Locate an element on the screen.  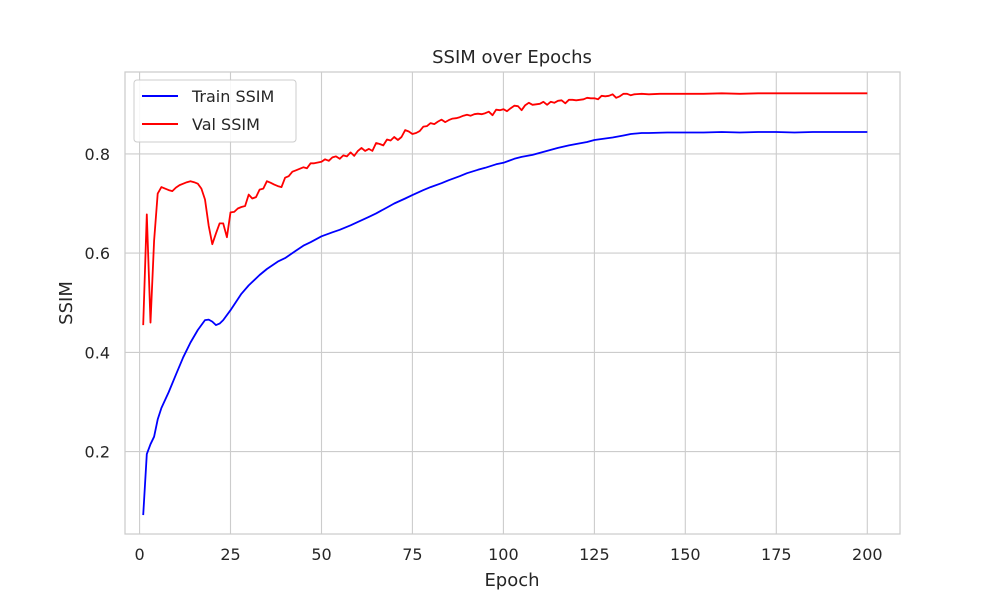
x-tick-label: 0 is located at coordinates (140, 554).